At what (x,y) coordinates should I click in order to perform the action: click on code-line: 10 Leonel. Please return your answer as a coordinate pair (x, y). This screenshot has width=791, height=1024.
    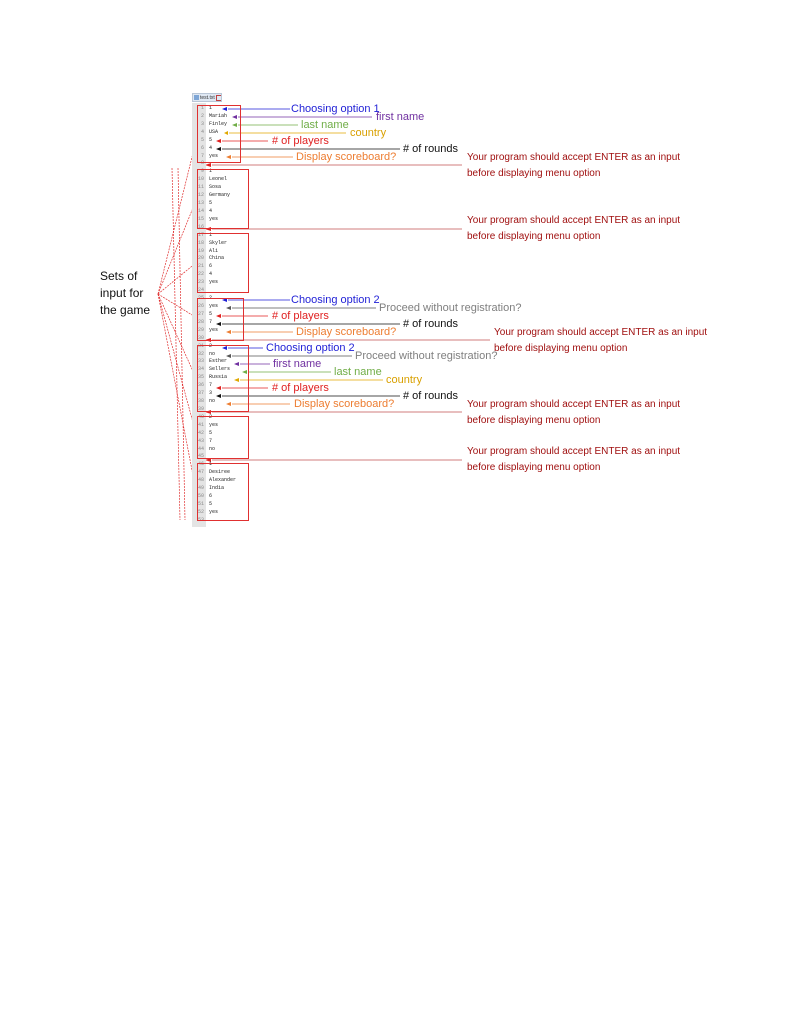
    Looking at the image, I should click on (221, 179).